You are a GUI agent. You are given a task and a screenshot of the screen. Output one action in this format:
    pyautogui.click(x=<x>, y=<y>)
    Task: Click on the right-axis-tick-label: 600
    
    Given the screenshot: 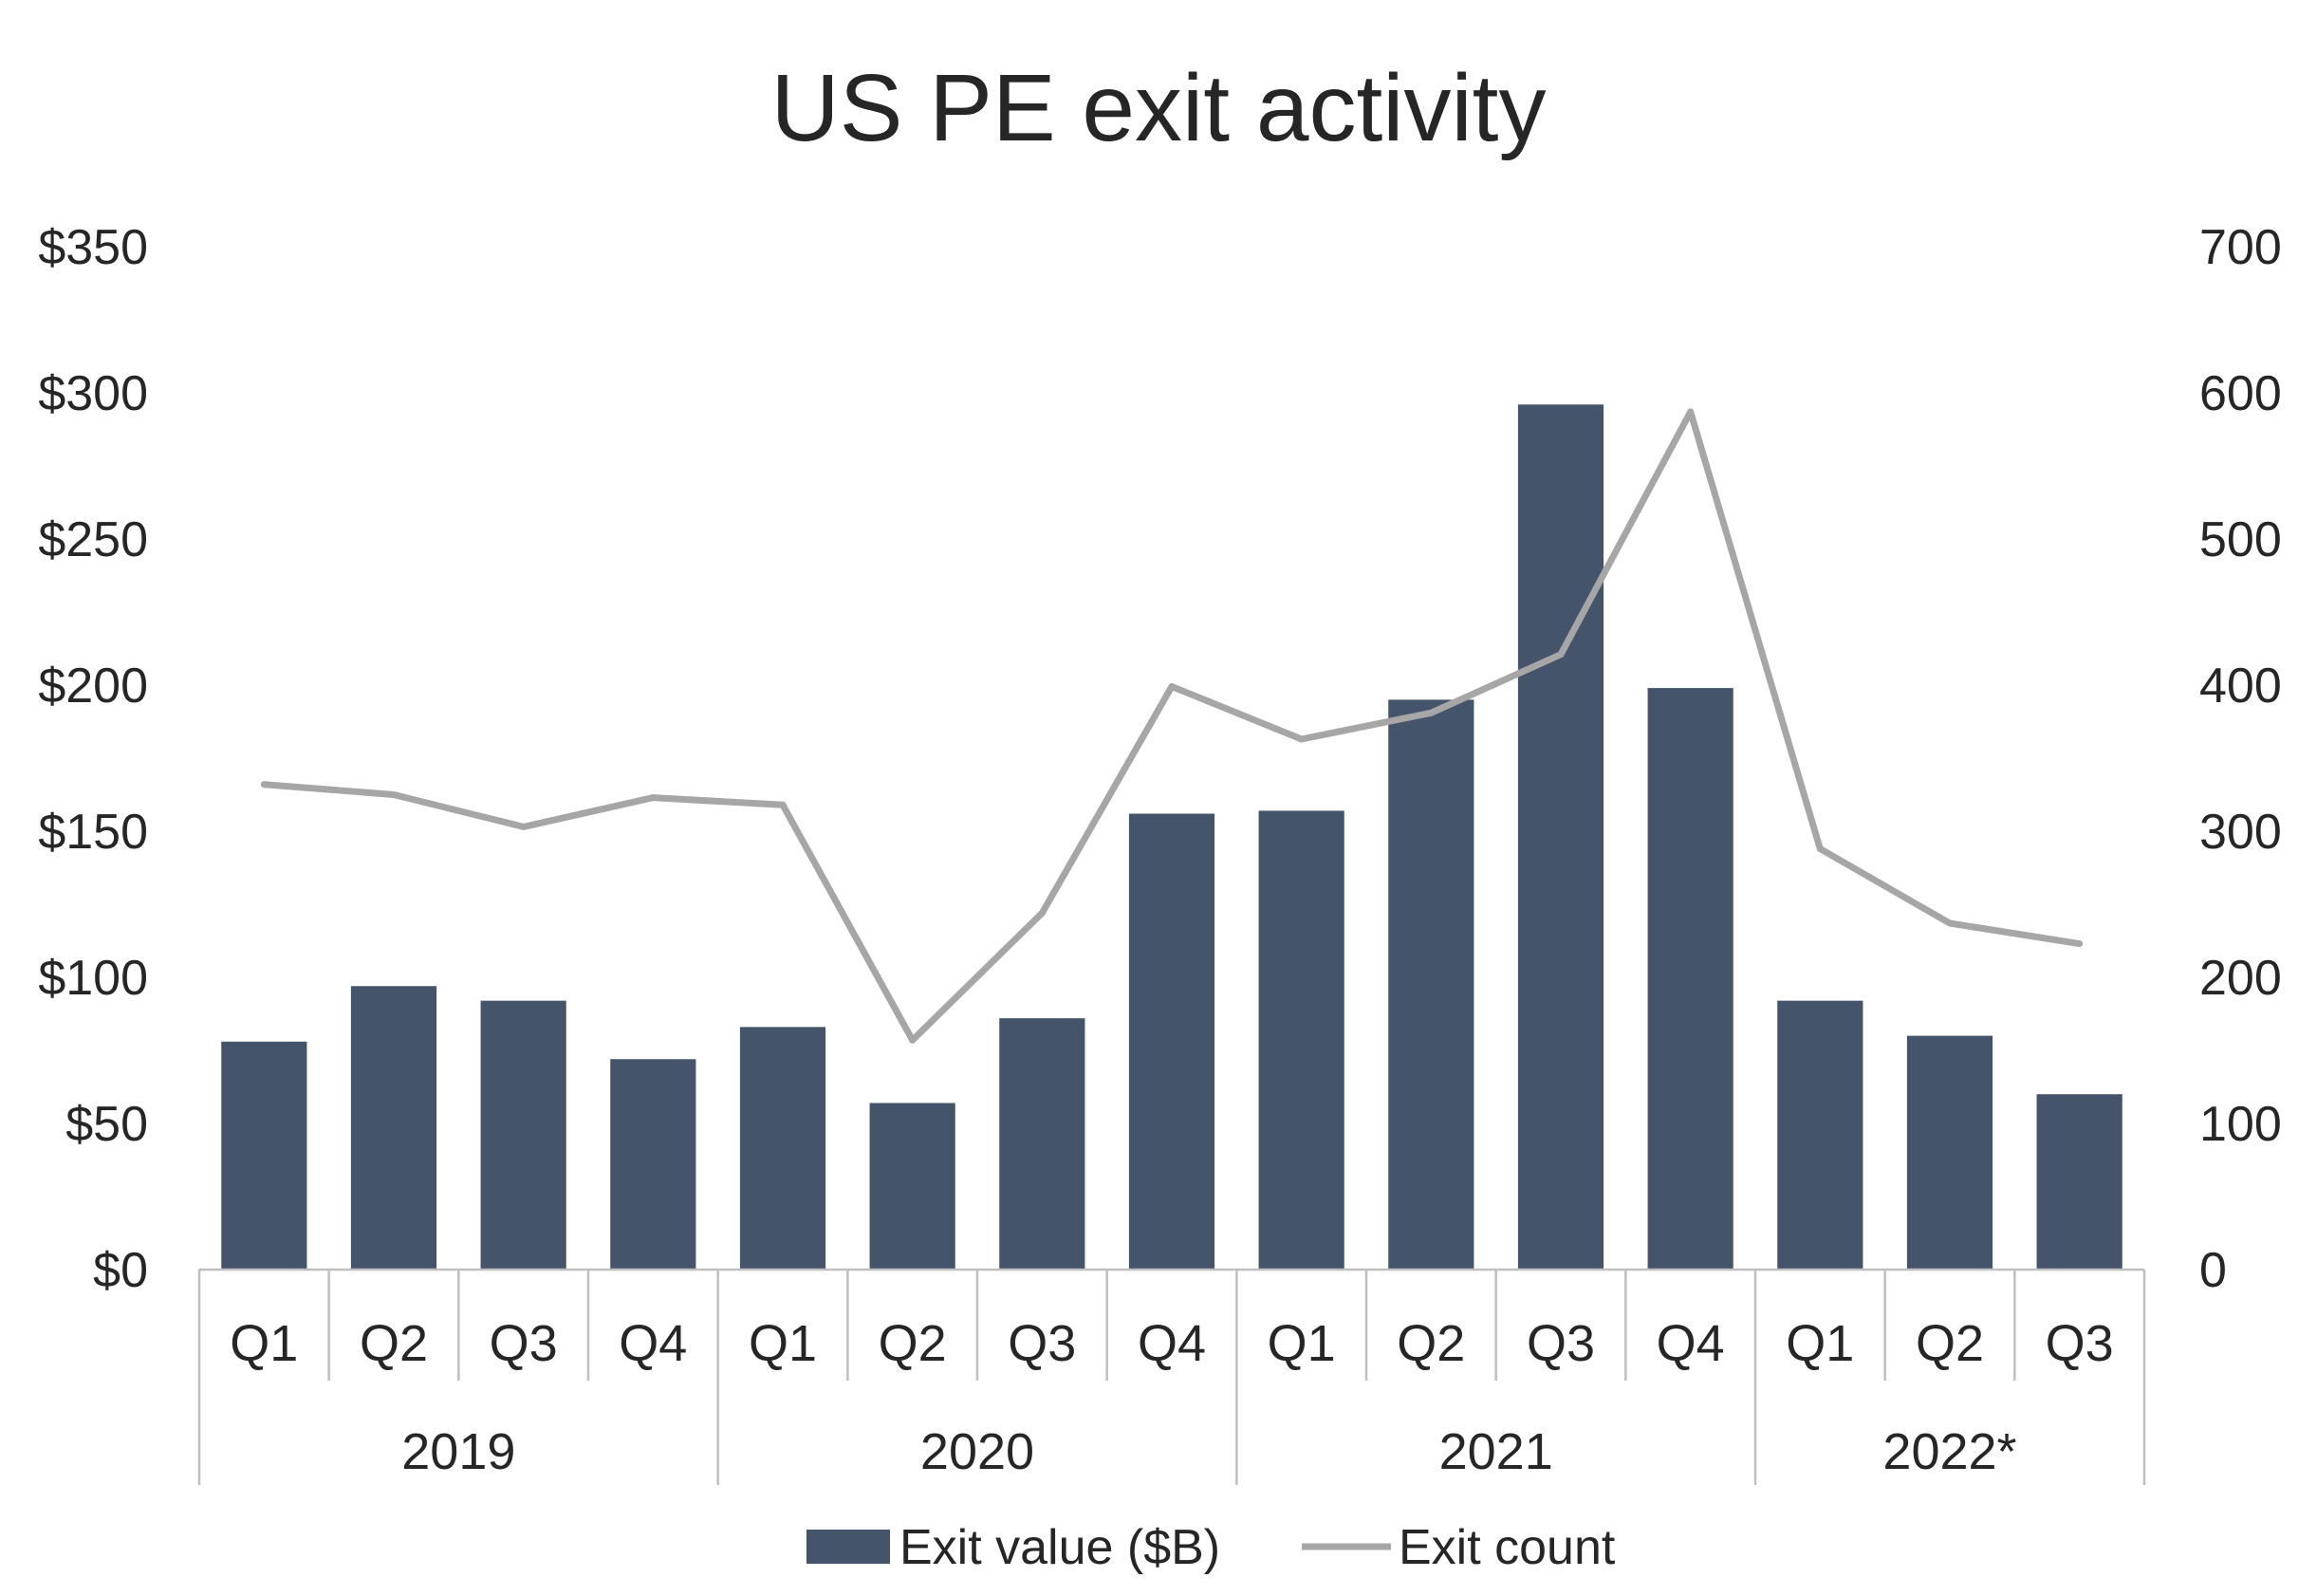 What is the action you would take?
    pyautogui.click(x=2241, y=393)
    